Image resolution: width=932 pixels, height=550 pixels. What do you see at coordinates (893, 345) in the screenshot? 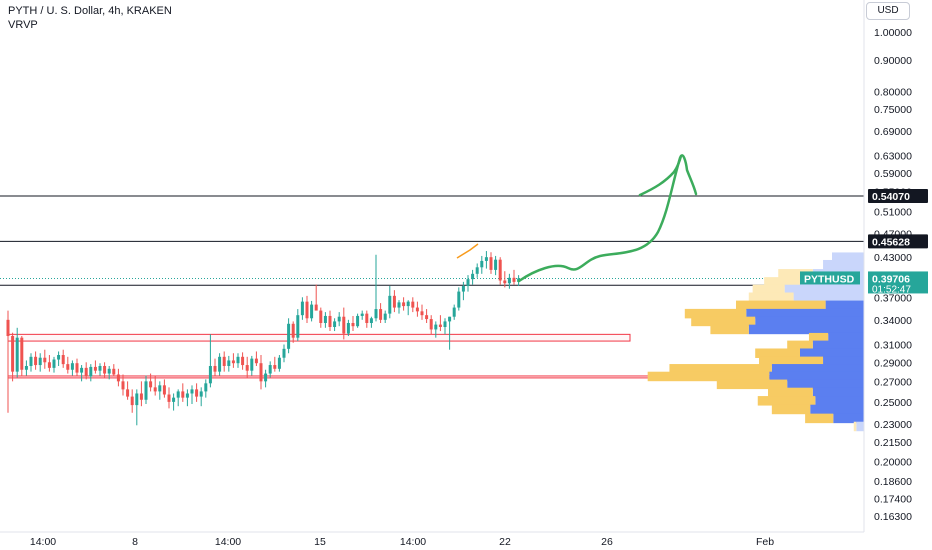
I see `price-tick-label: 0.31000` at bounding box center [893, 345].